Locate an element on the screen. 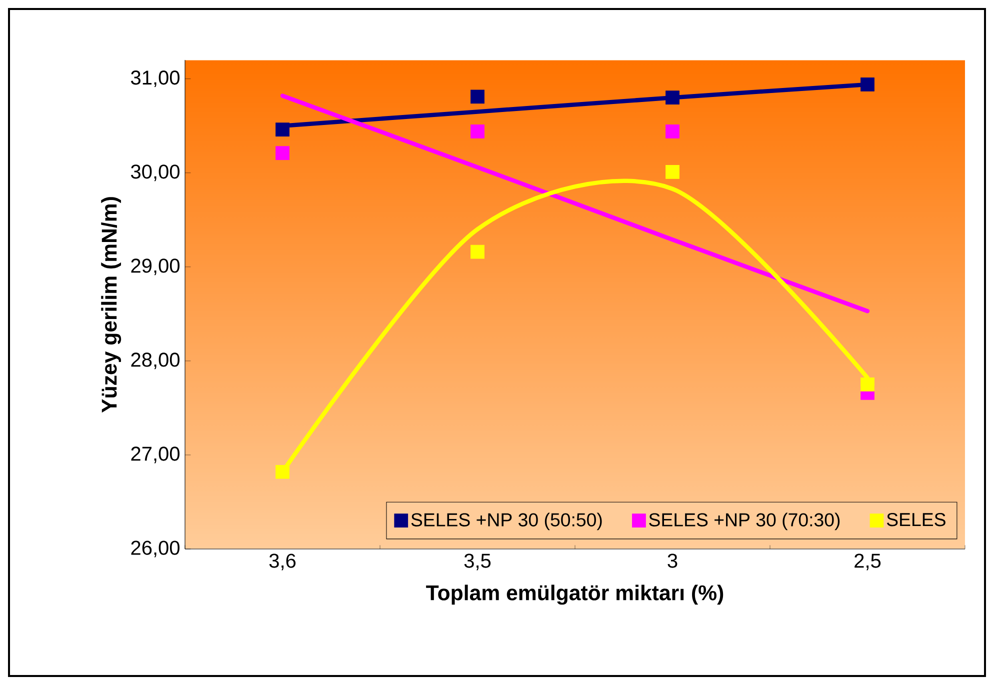  y-tick-label: 28,00 is located at coordinates (155, 361).